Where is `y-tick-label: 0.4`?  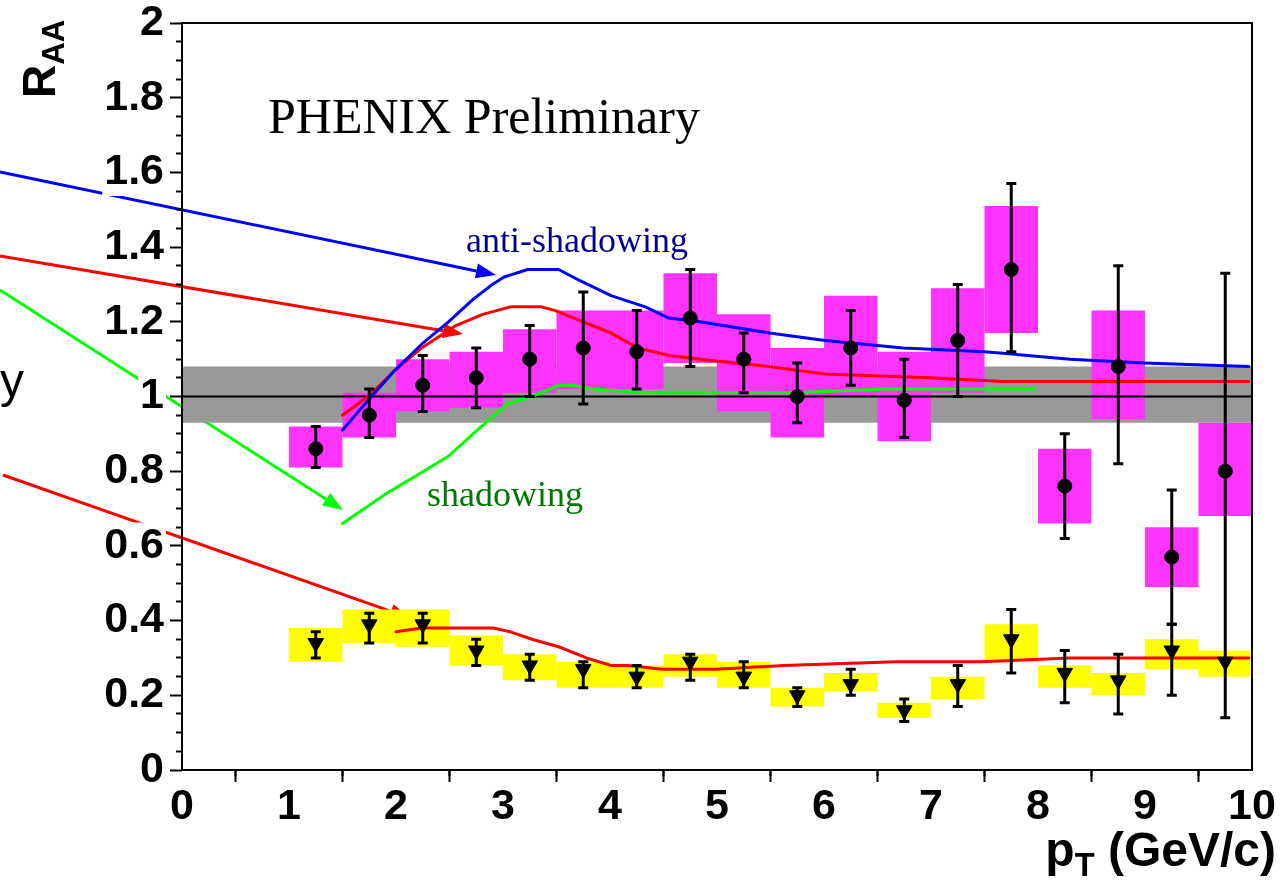 y-tick-label: 0.4 is located at coordinates (134, 617).